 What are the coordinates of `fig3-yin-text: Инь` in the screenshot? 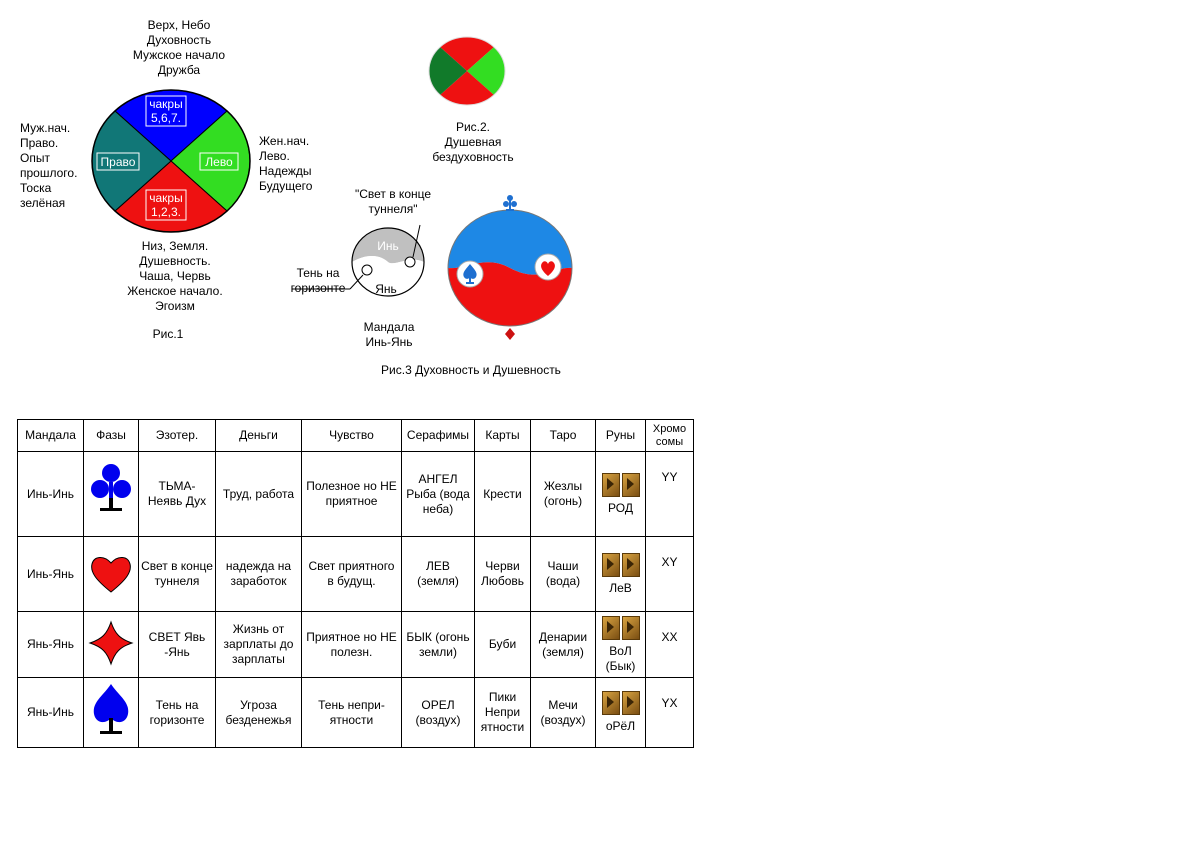 It's located at (388, 246).